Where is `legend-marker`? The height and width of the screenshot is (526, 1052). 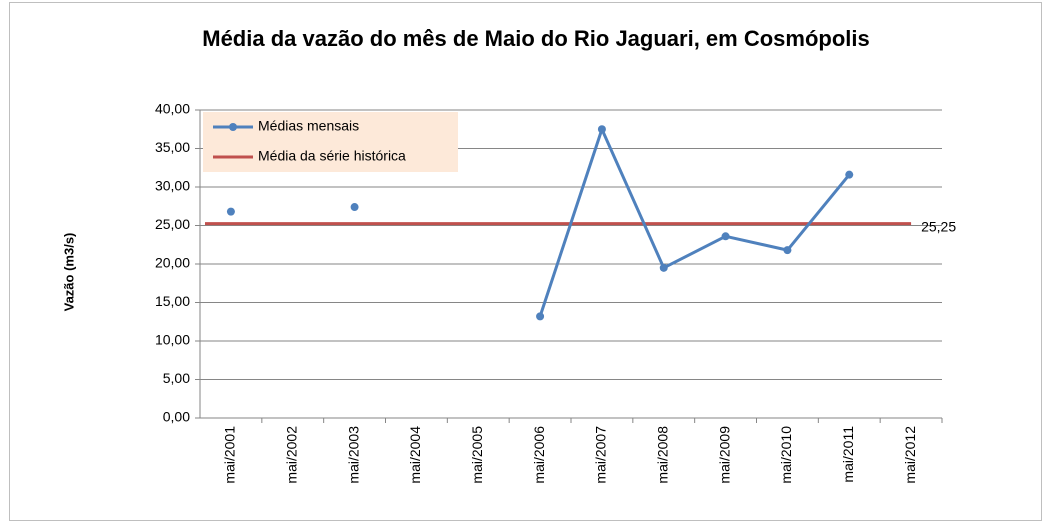
legend-marker is located at coordinates (233, 127).